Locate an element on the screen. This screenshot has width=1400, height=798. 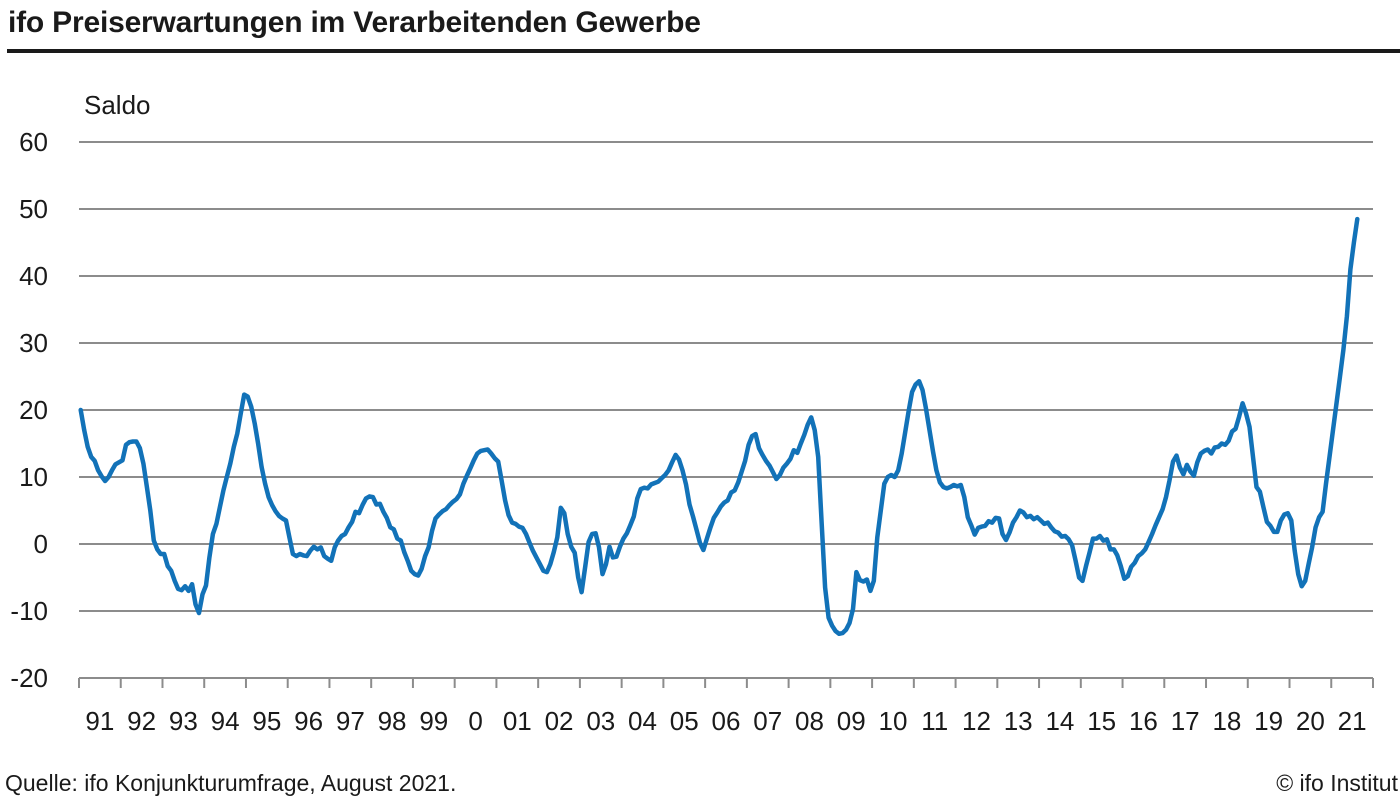
y-axis-label: 20 is located at coordinates (33, 410).